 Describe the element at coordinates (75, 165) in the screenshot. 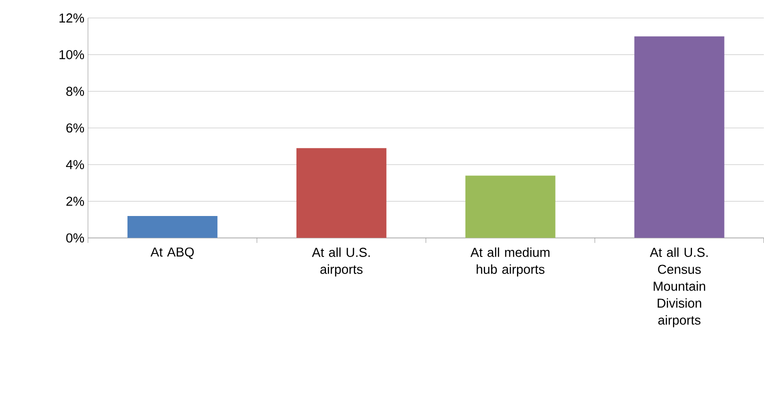

I see `y-tick-label: 4%` at that location.